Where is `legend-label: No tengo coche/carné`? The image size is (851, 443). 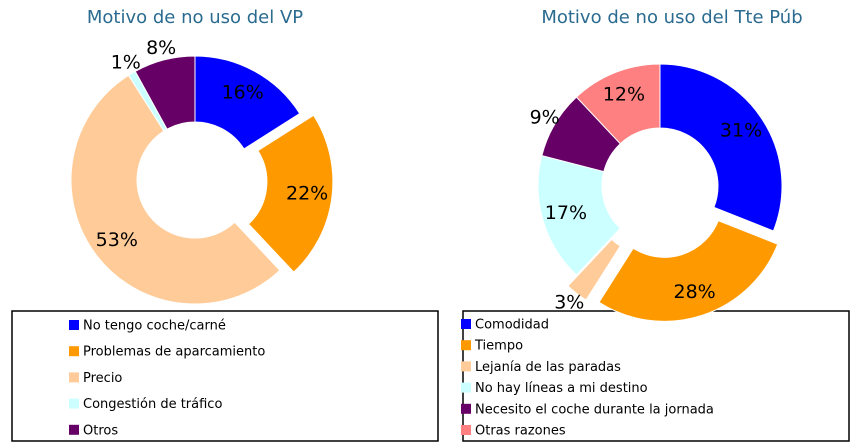
legend-label: No tengo coche/carné is located at coordinates (154, 326).